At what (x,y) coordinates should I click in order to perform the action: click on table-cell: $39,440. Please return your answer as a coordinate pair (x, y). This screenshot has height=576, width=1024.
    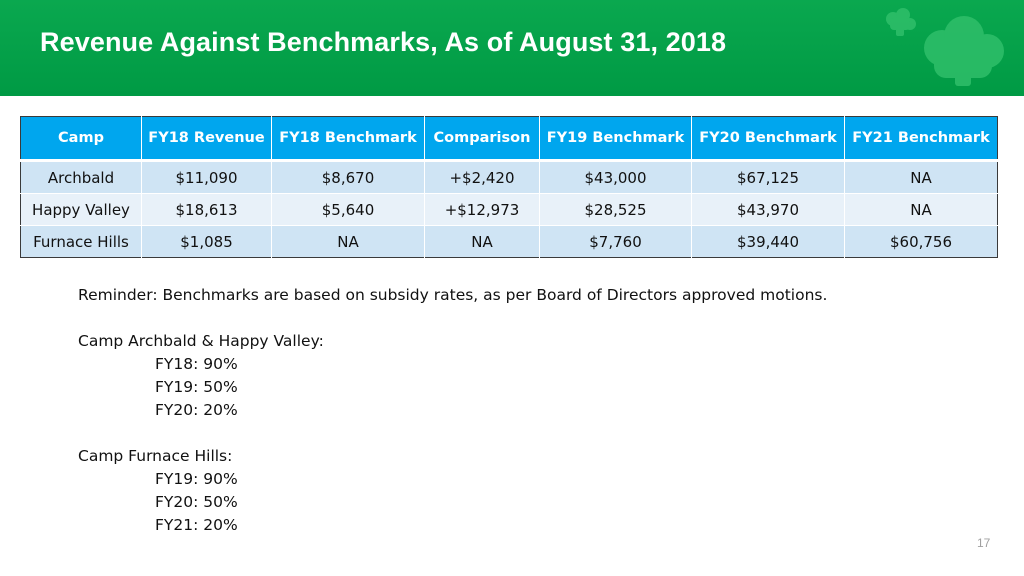
    Looking at the image, I should click on (768, 241).